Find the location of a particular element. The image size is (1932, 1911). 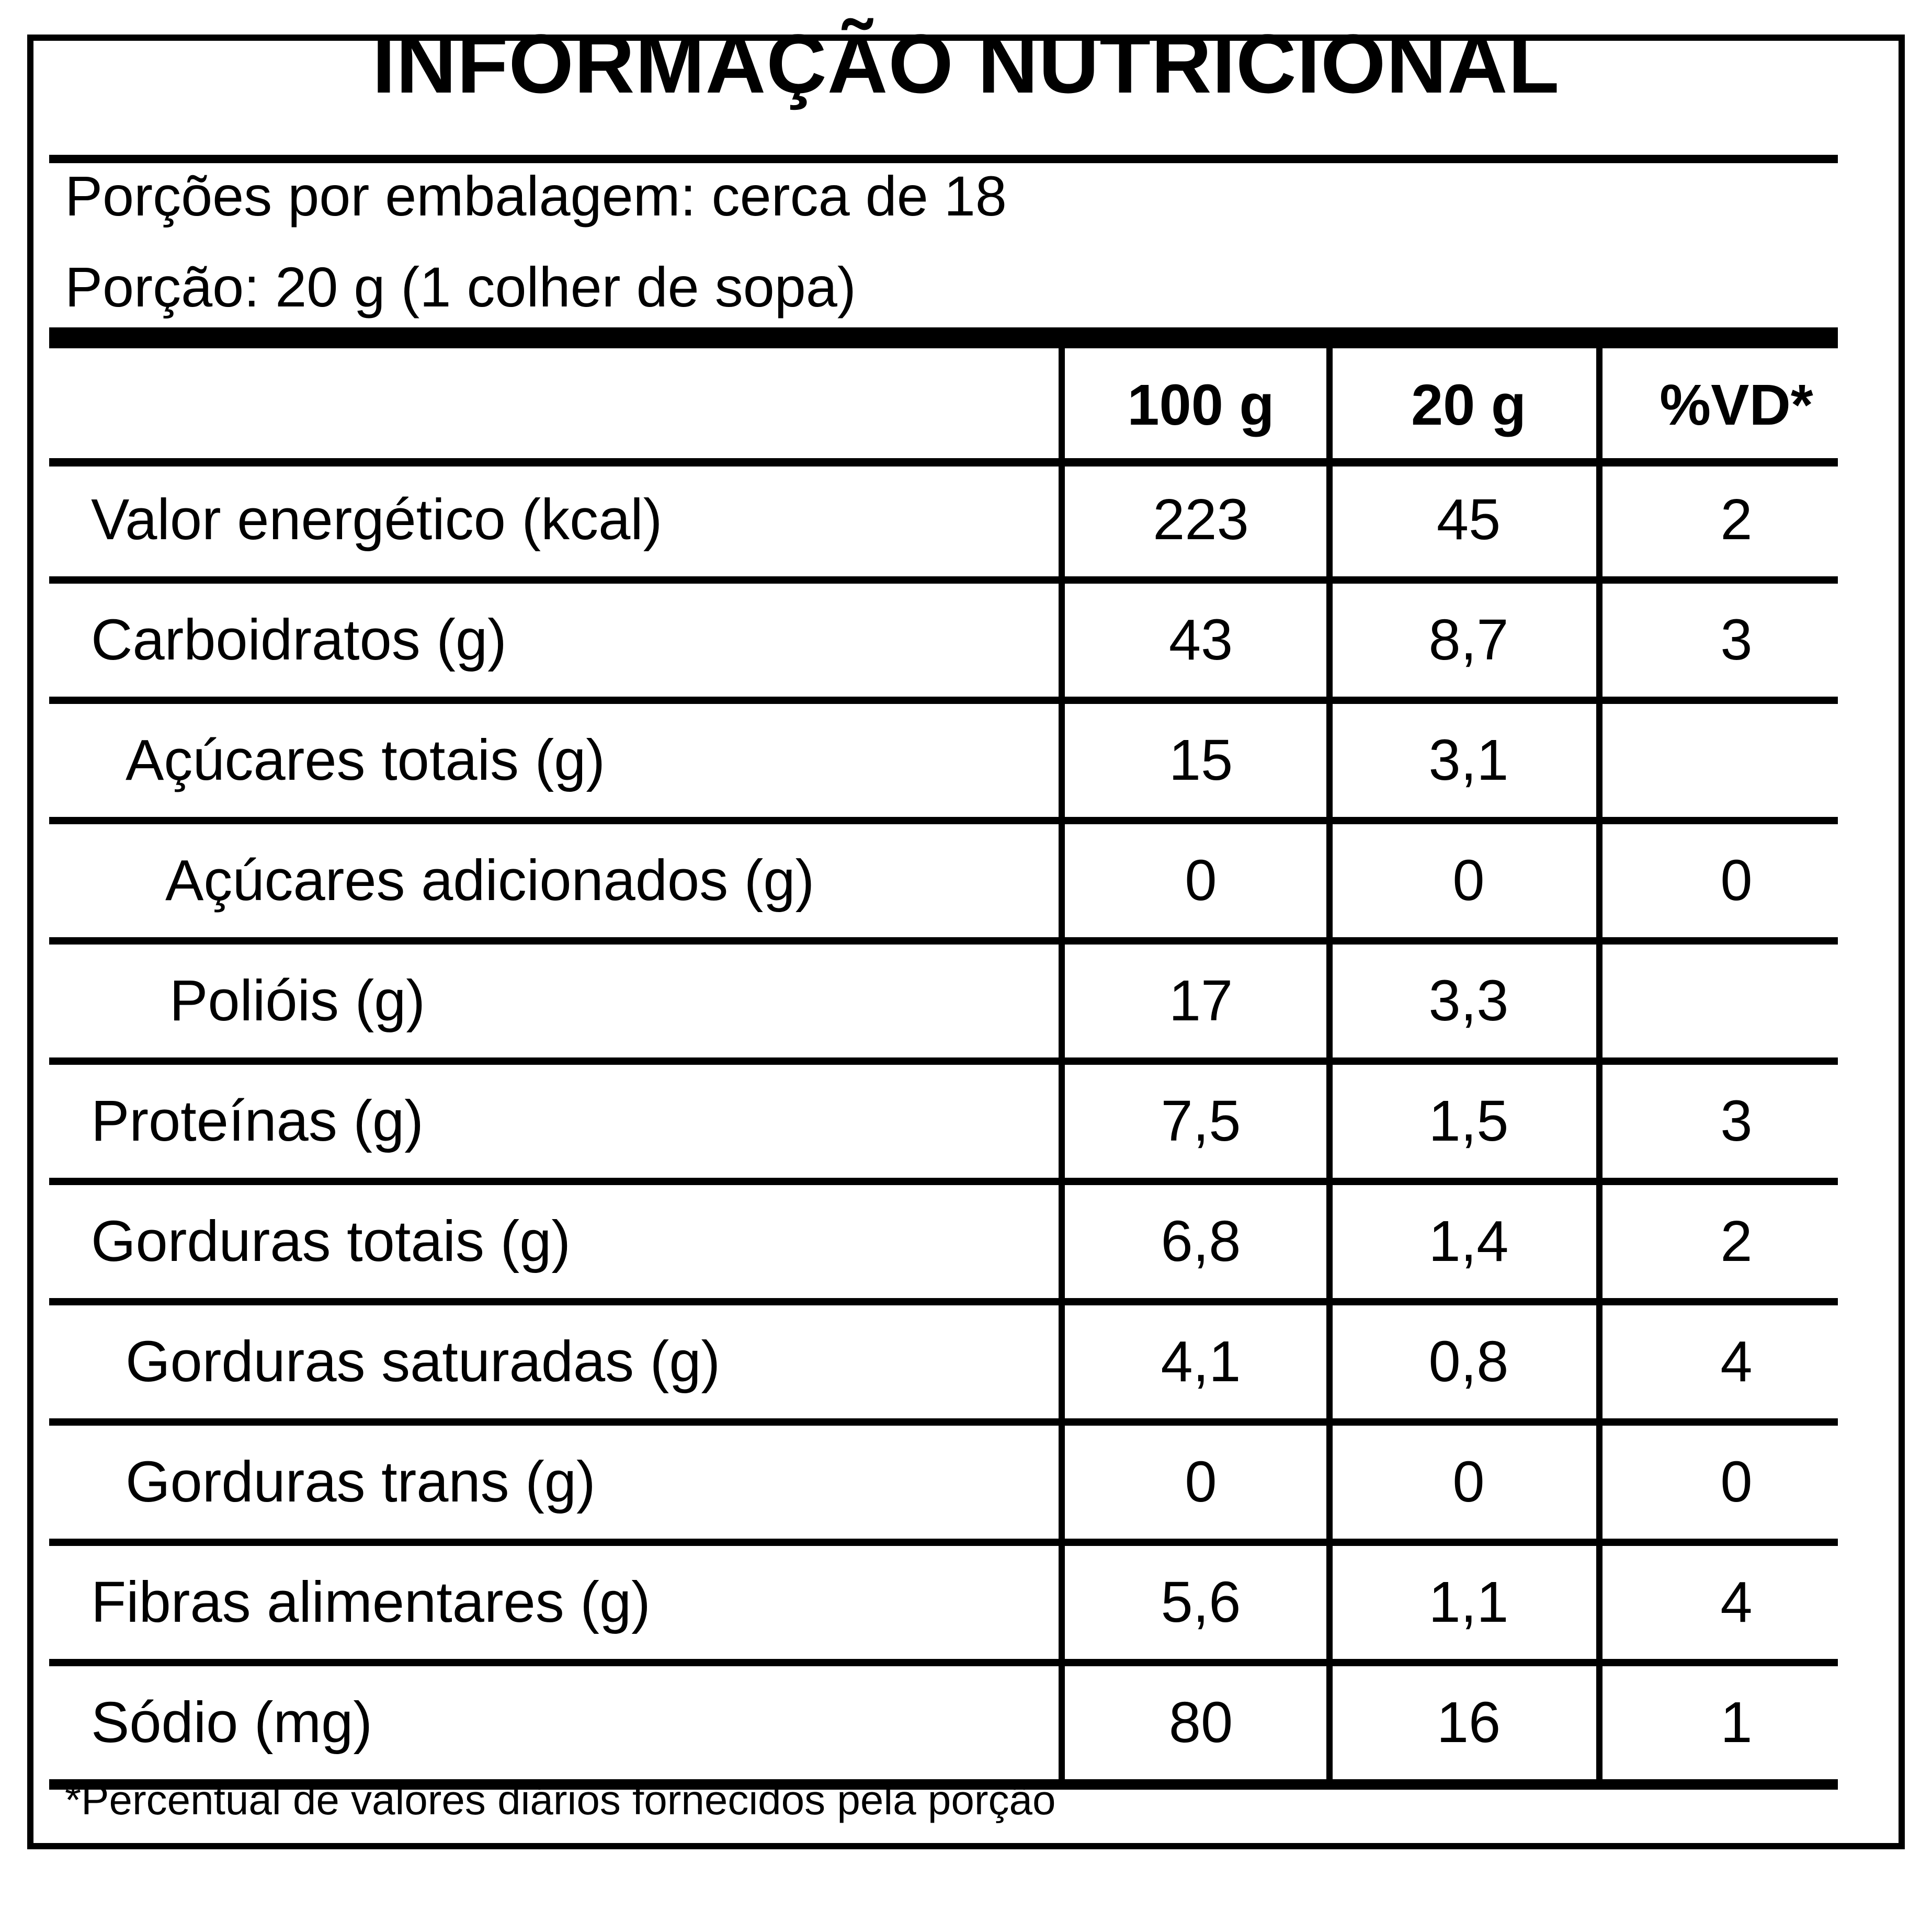

per-portion-cell: 16 is located at coordinates (1468, 1722).